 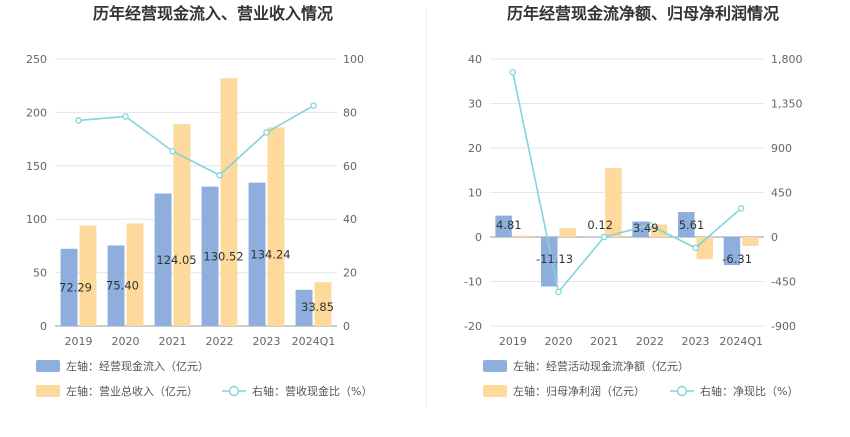 What do you see at coordinates (783, 326) in the screenshot?
I see `right-axis-tick-label: -900` at bounding box center [783, 326].